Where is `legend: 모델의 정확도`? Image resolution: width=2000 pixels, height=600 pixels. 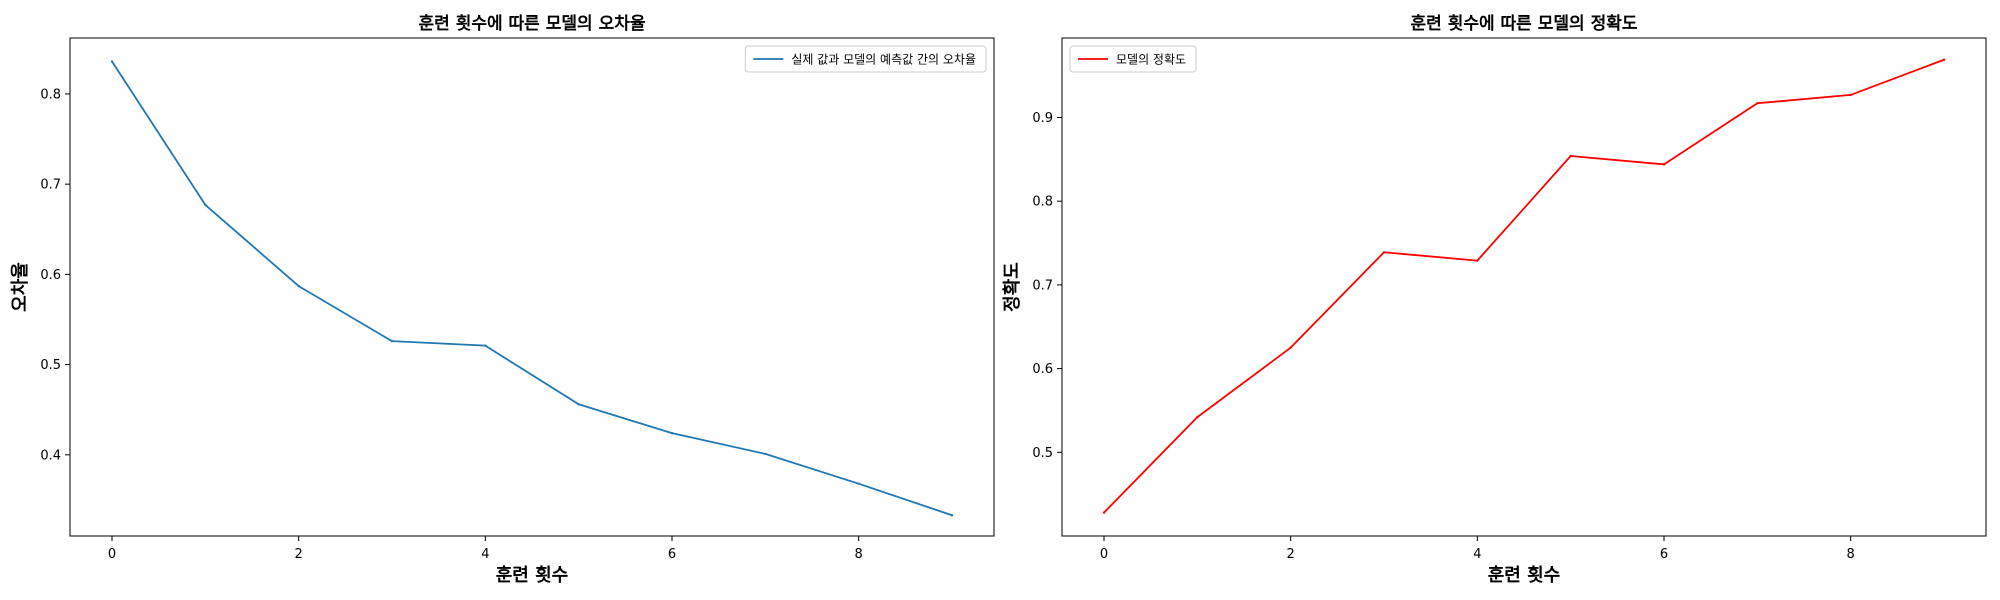 legend: 모델의 정확도 is located at coordinates (1133, 59).